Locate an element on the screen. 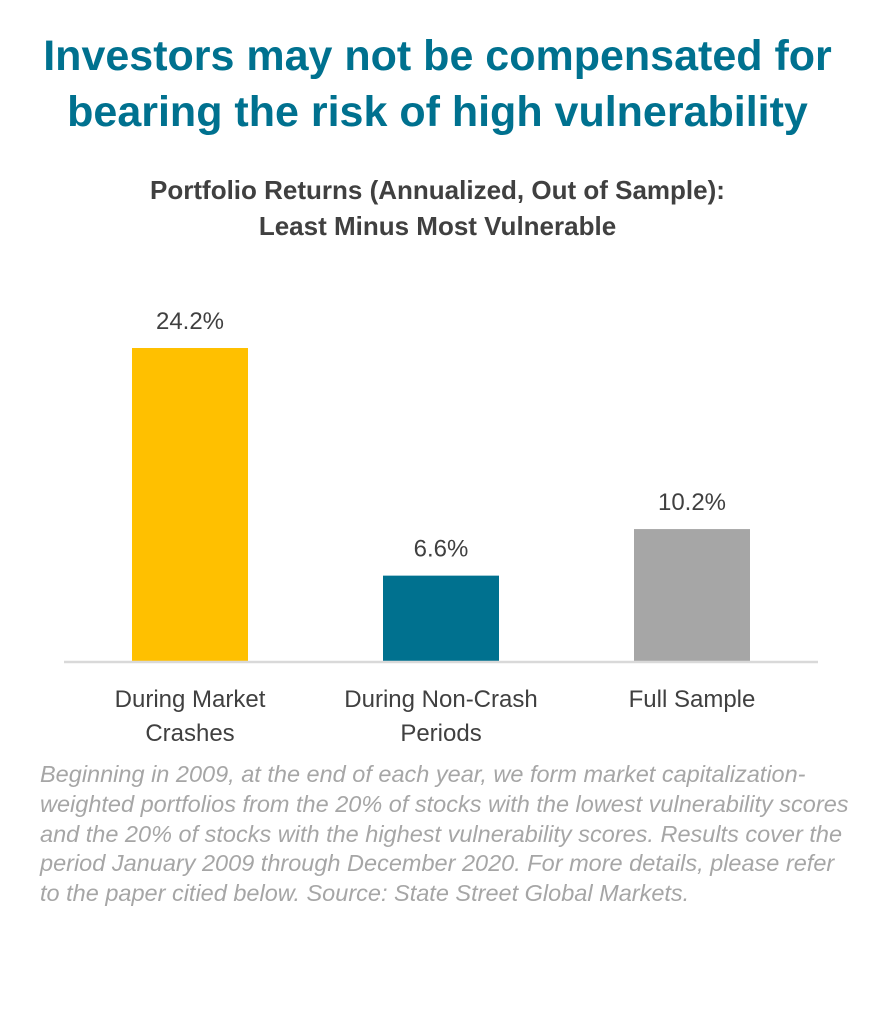  data-label-1: 24.2% is located at coordinates (190, 321).